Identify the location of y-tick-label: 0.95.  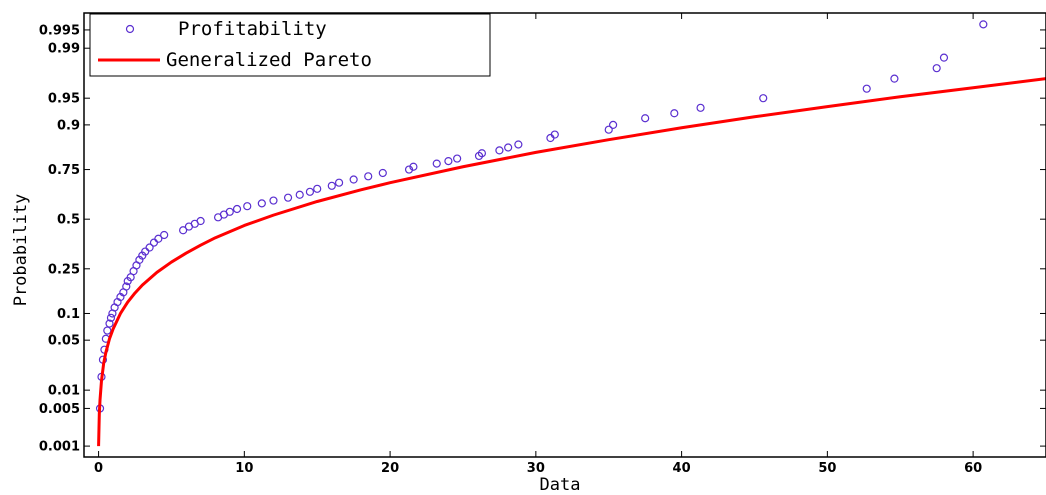
(64, 99).